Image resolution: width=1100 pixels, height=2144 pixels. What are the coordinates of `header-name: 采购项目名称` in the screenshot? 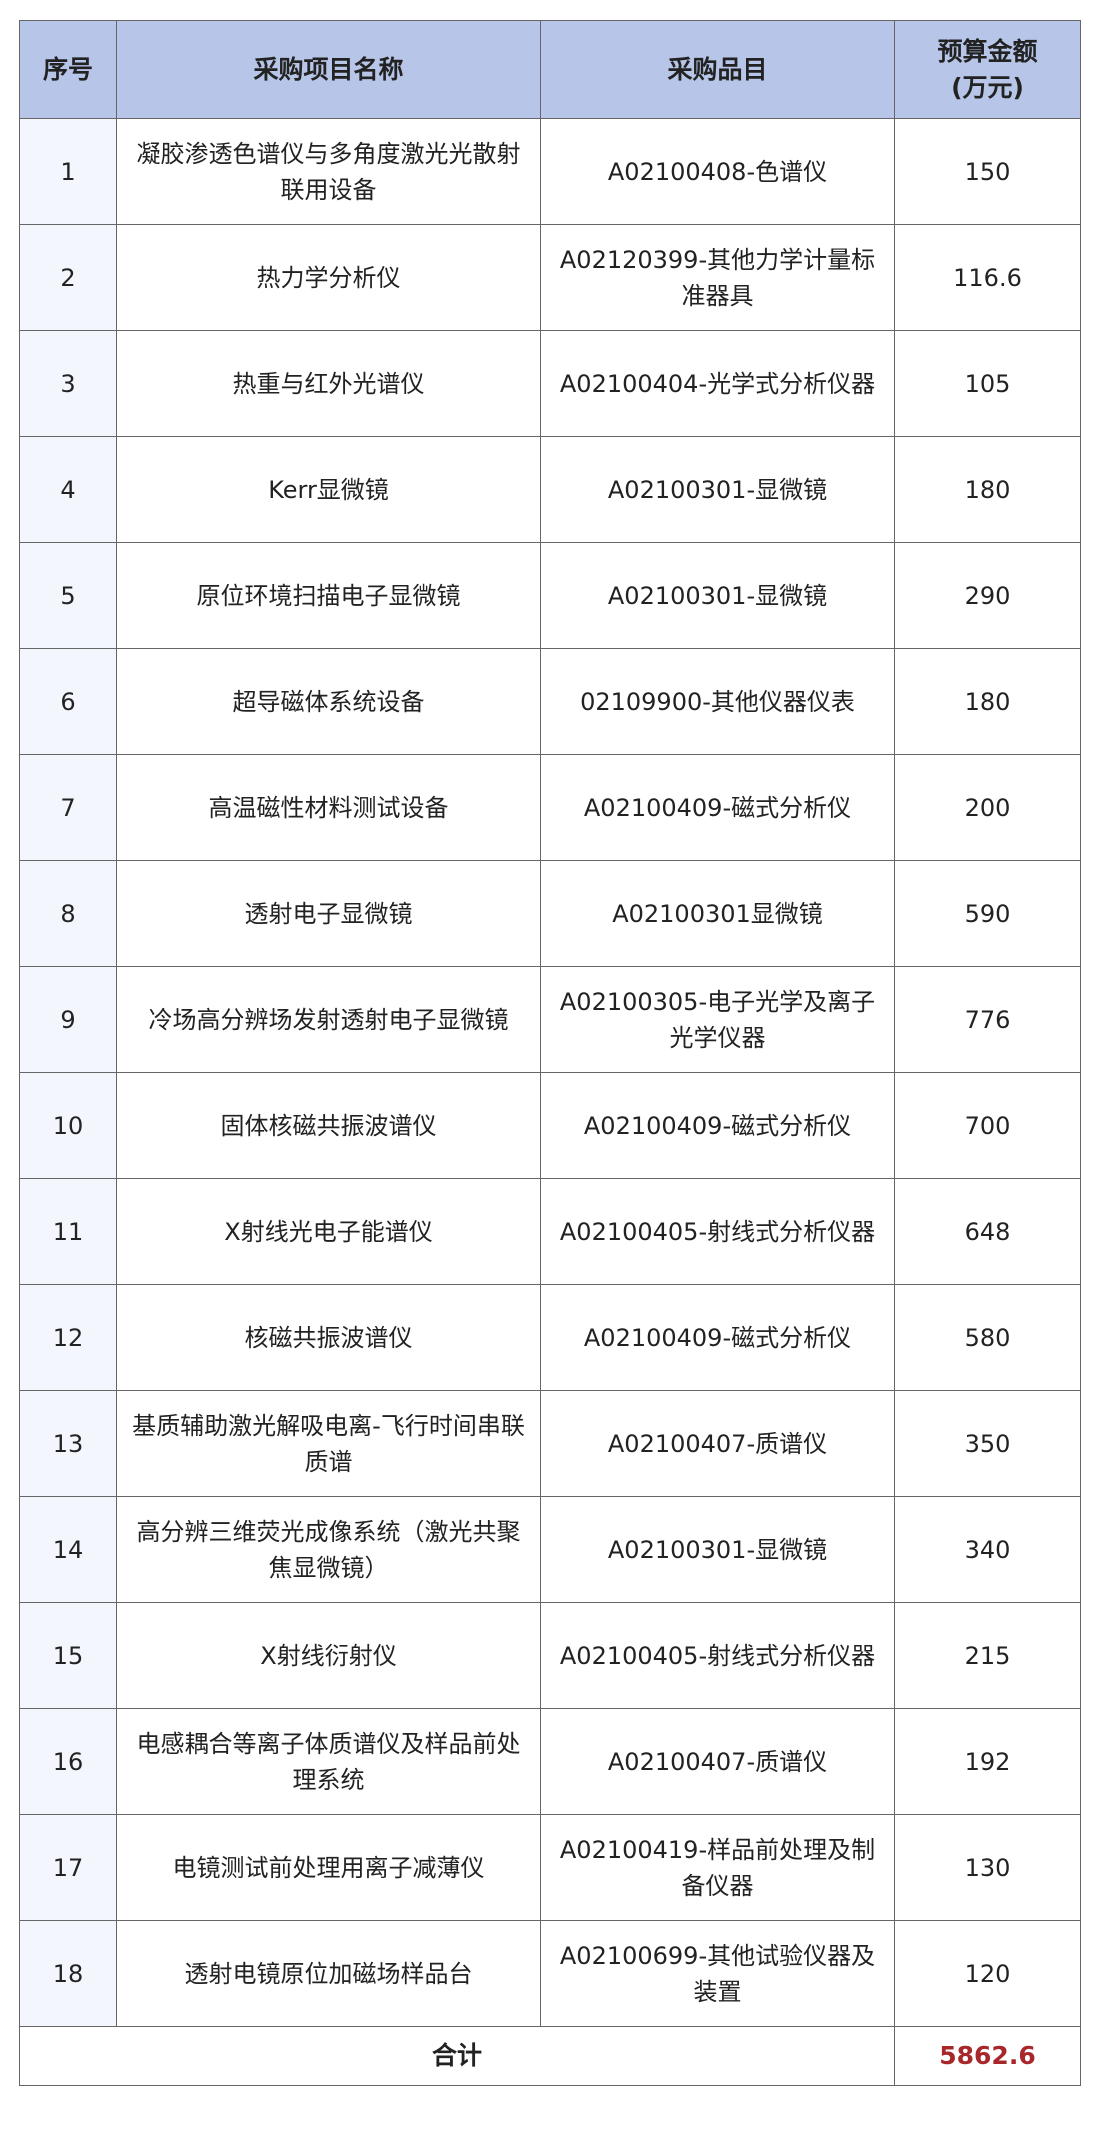 It's located at (328, 69).